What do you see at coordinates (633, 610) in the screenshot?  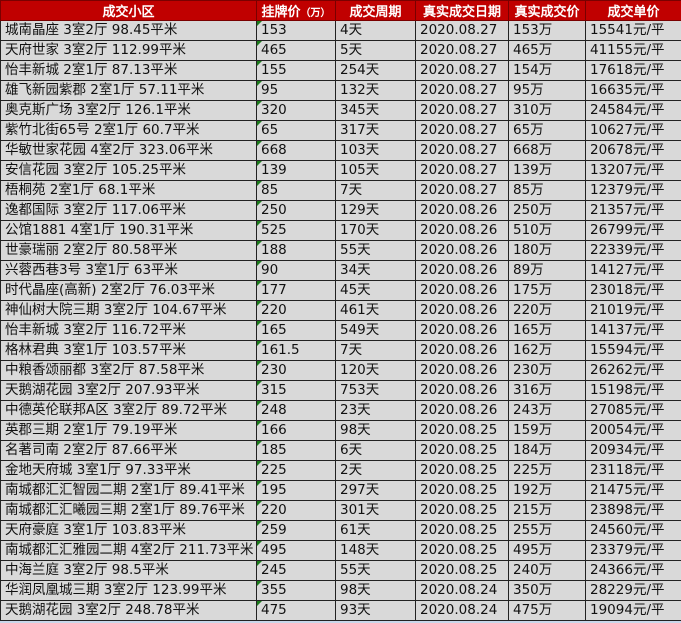 I see `cell-unit-price: 19094元/平` at bounding box center [633, 610].